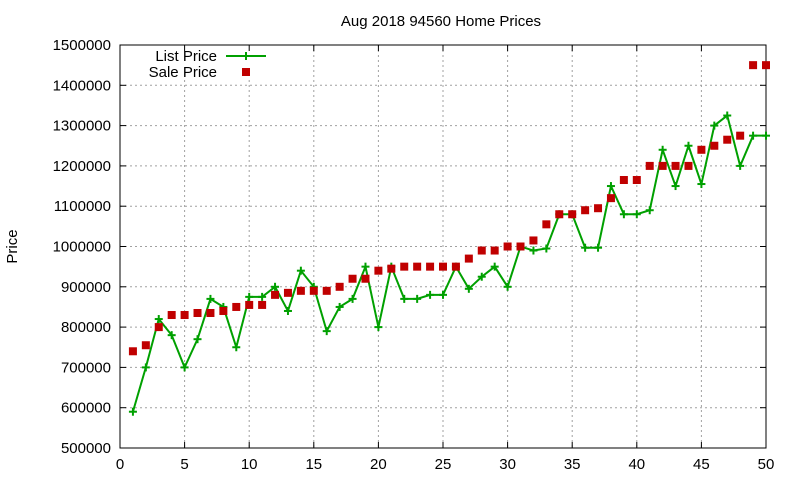 The height and width of the screenshot is (480, 800). What do you see at coordinates (86, 448) in the screenshot?
I see `y-tick-label: 500000` at bounding box center [86, 448].